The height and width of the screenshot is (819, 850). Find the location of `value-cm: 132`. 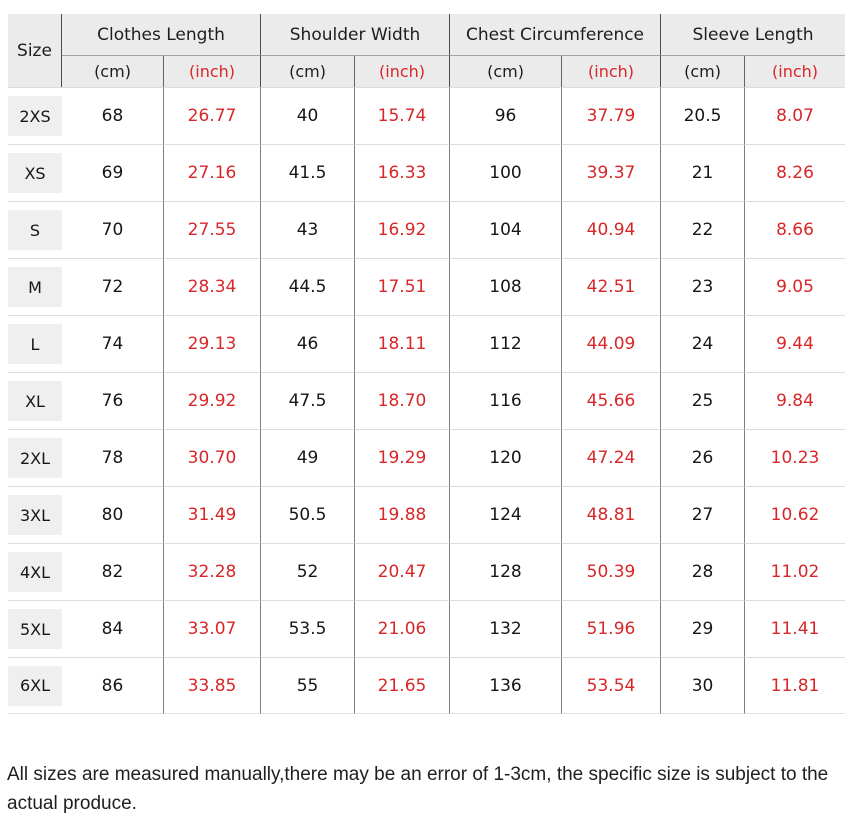

value-cm: 132 is located at coordinates (505, 628).